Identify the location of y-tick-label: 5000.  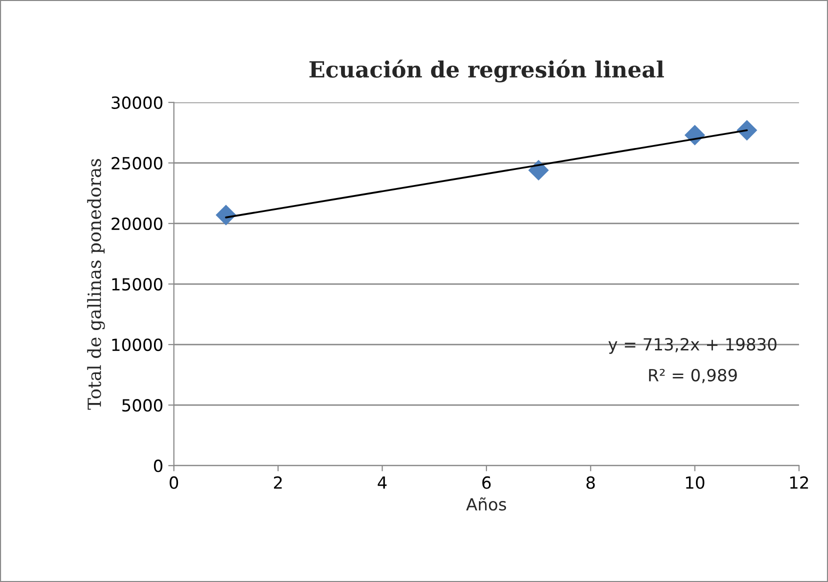
(142, 405).